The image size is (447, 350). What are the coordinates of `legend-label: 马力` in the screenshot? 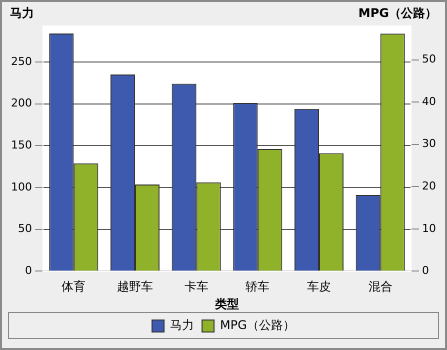 It's located at (182, 325).